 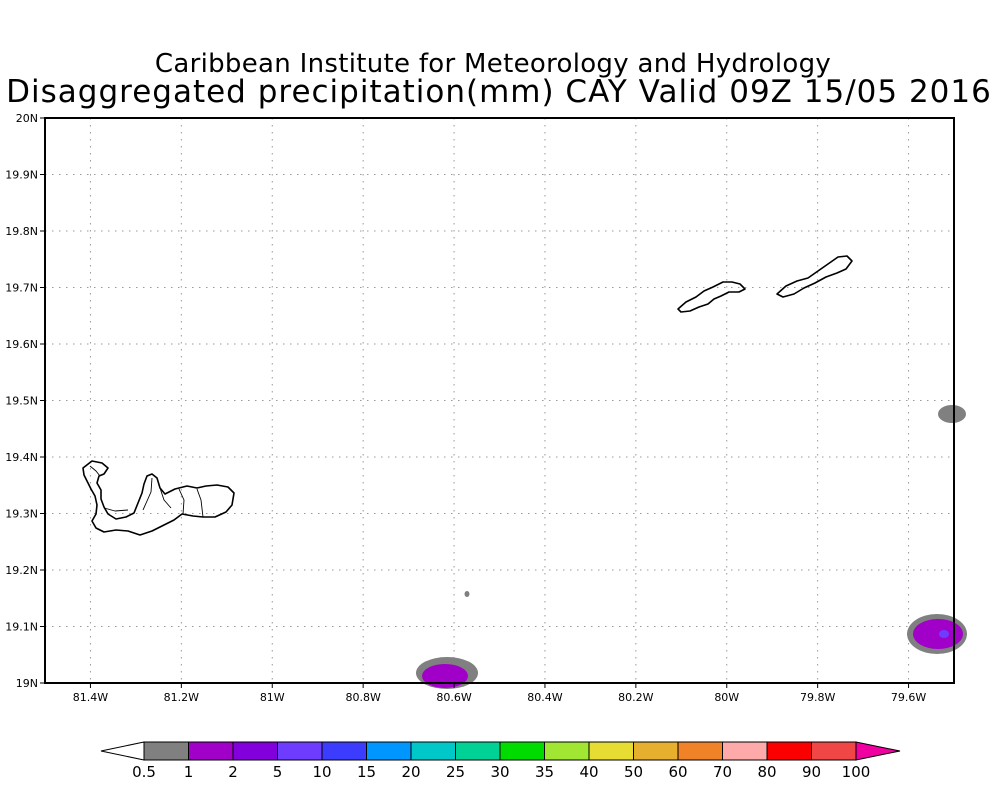 What do you see at coordinates (181, 697) in the screenshot?
I see `lon-tick-label: 81.2W` at bounding box center [181, 697].